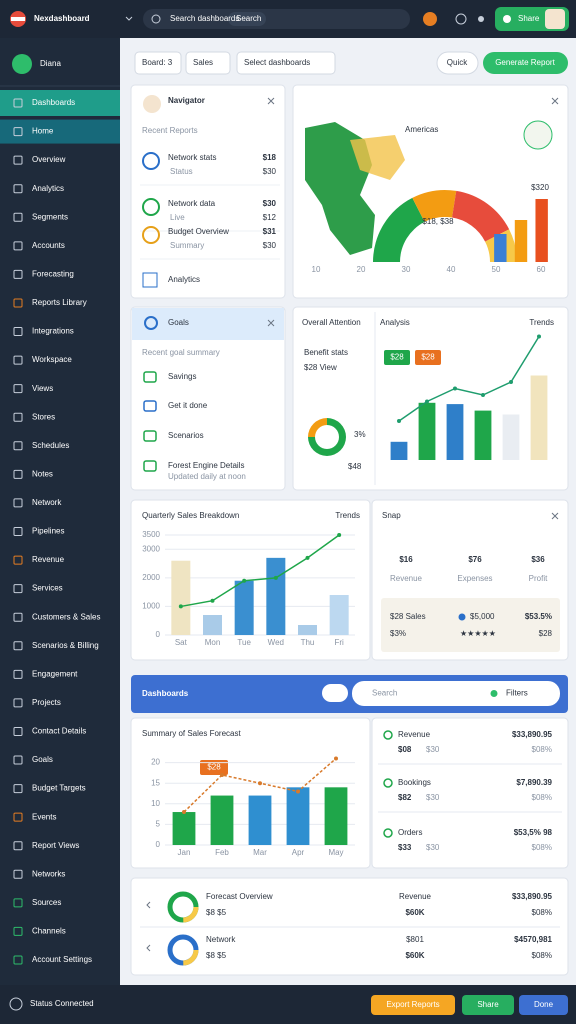 This screenshot has width=576, height=1024. Describe the element at coordinates (542, 847) in the screenshot. I see `kpi-change: $08%` at that location.